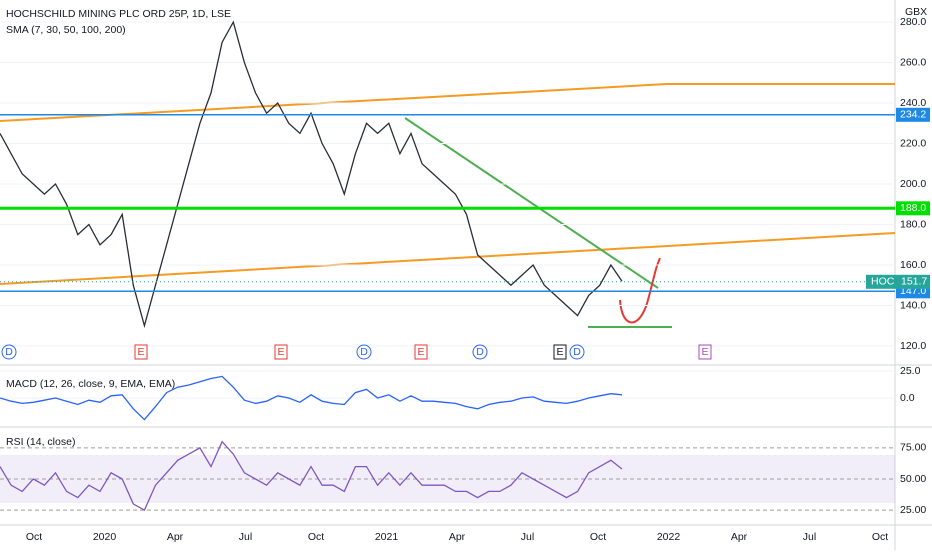 The width and height of the screenshot is (932, 555). I want to click on y-tick-label: 25.0, so click(910, 371).